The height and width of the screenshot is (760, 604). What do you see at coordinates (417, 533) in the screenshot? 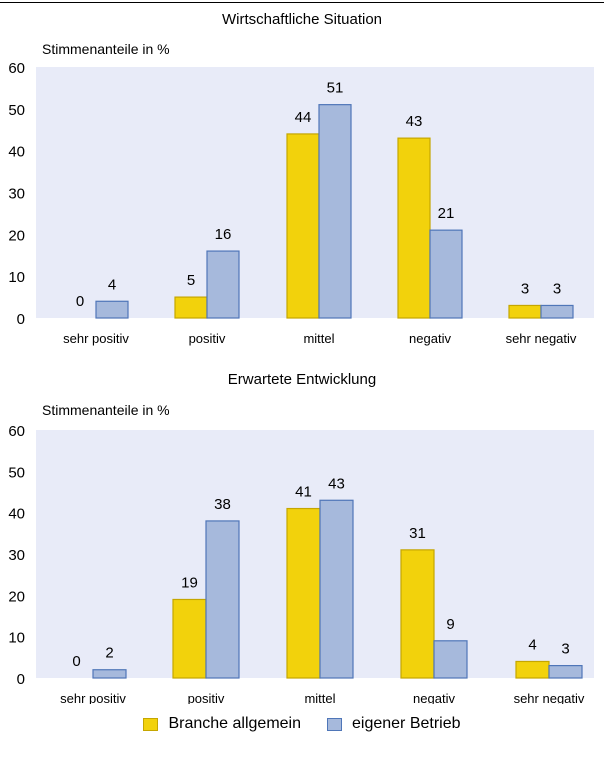
I see `data-label-branche: 31` at bounding box center [417, 533].